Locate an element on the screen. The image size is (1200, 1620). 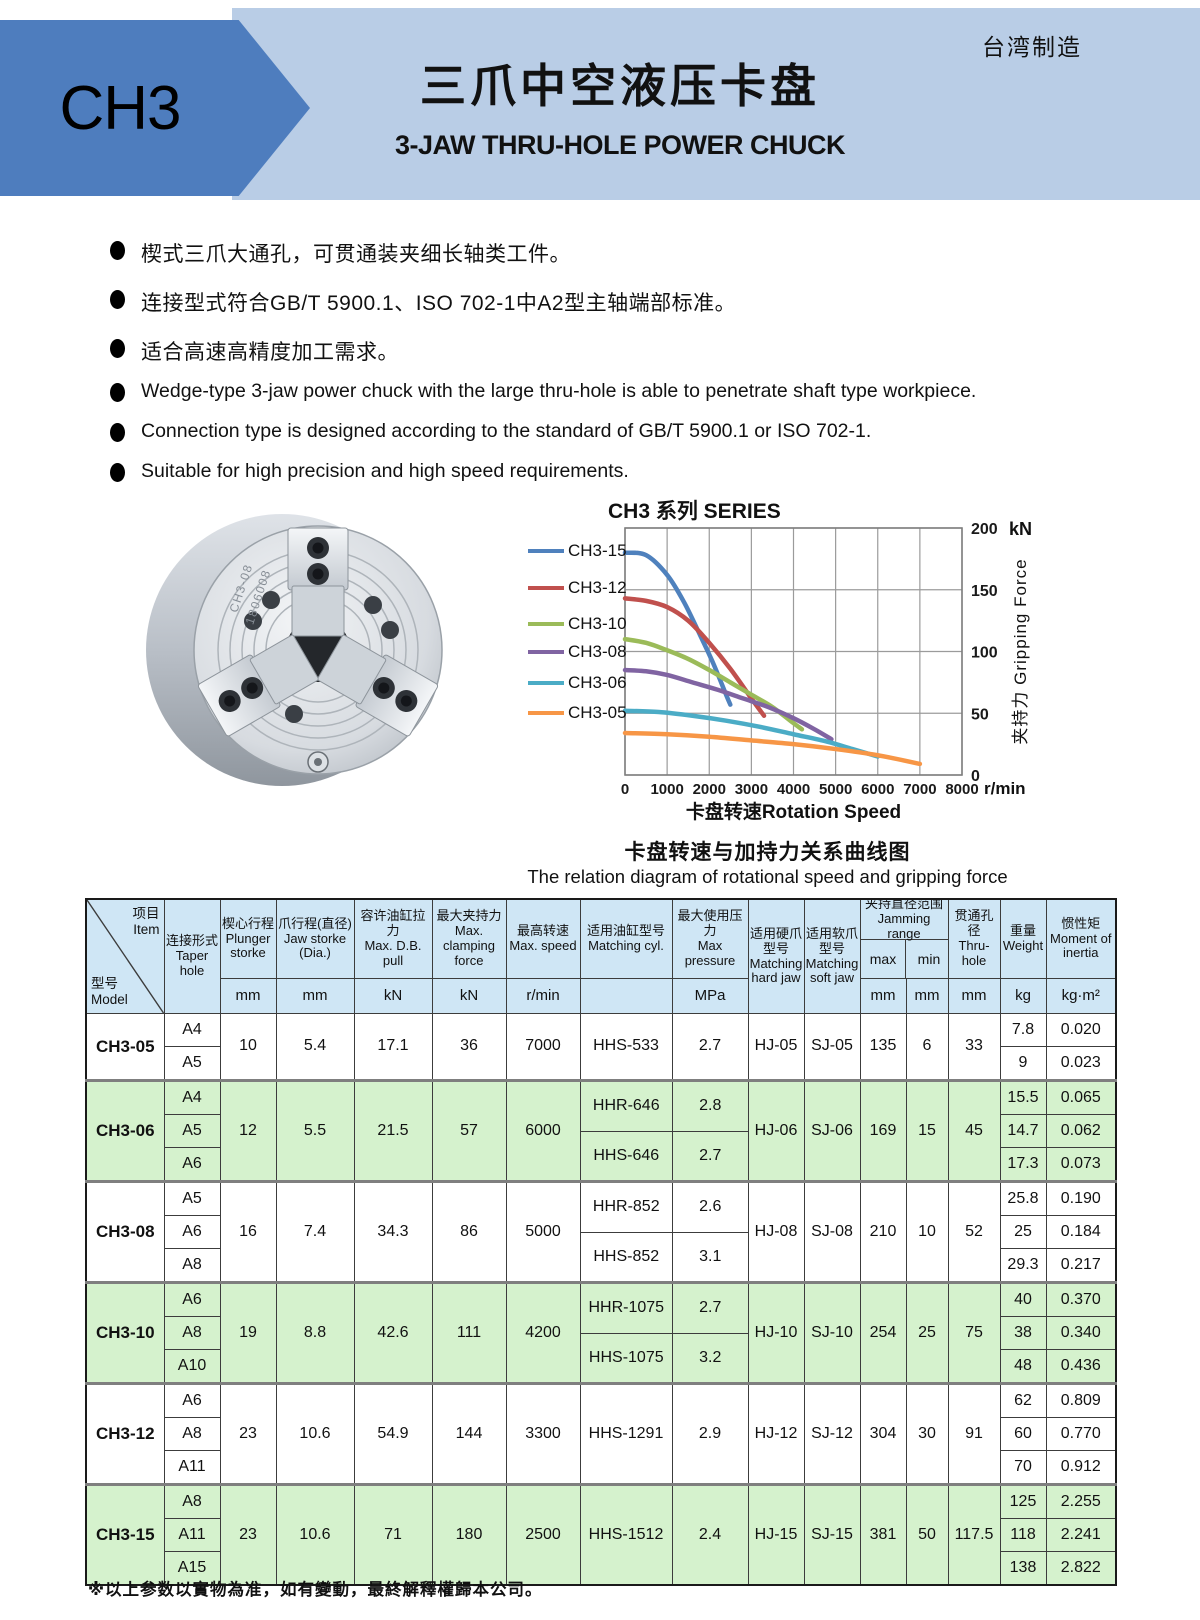
col-max-speed: 最高转速 Max. speed is located at coordinates (543, 938).